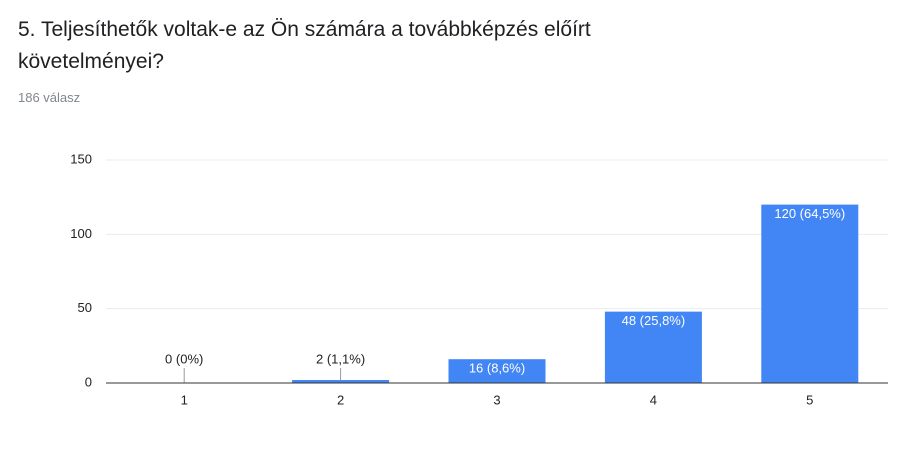 The image size is (900, 450). I want to click on y-tick-label: 150, so click(81, 158).